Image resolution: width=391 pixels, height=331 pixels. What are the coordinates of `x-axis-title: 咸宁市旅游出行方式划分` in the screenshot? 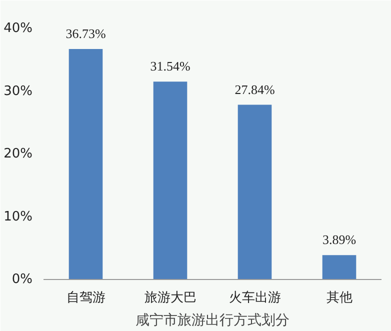 It's located at (213, 320).